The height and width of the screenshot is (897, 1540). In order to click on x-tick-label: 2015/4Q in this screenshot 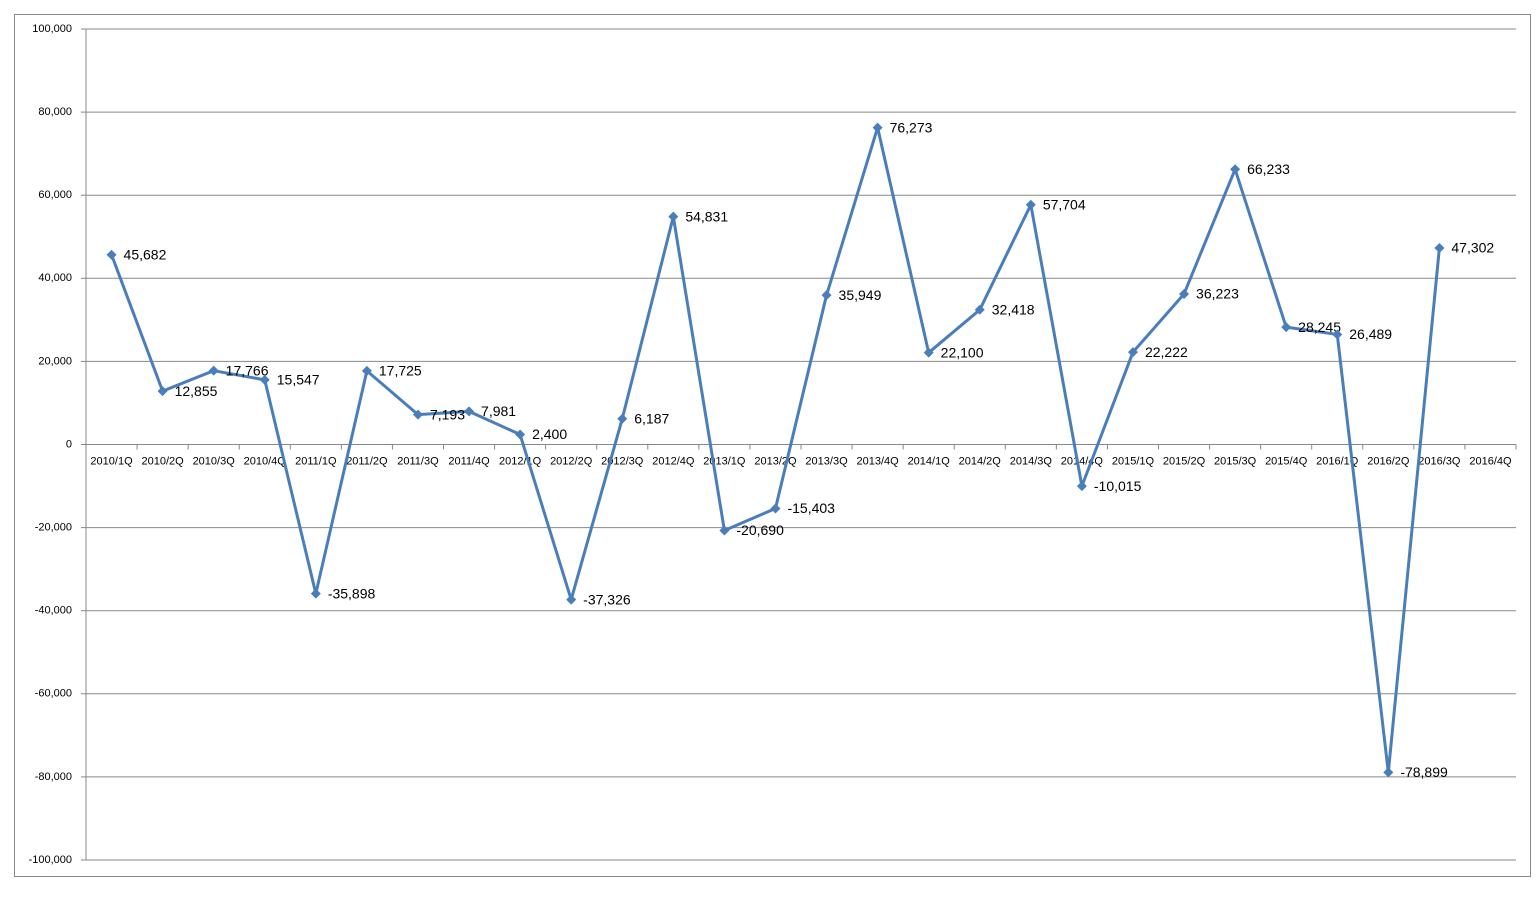, I will do `click(1286, 461)`.